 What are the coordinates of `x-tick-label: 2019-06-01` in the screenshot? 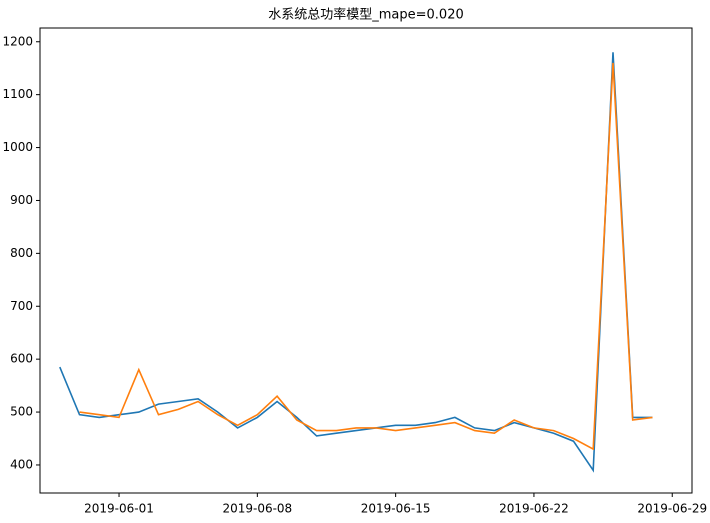 It's located at (119, 509).